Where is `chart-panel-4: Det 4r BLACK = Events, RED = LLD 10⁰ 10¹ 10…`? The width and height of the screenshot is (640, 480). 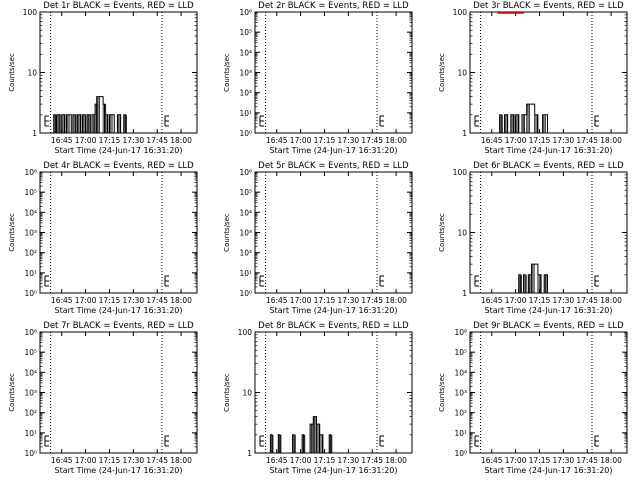
chart-panel-4: Det 4r BLACK = Events, RED = LLD 10⁰ 10¹ 10… is located at coordinates (103, 238).